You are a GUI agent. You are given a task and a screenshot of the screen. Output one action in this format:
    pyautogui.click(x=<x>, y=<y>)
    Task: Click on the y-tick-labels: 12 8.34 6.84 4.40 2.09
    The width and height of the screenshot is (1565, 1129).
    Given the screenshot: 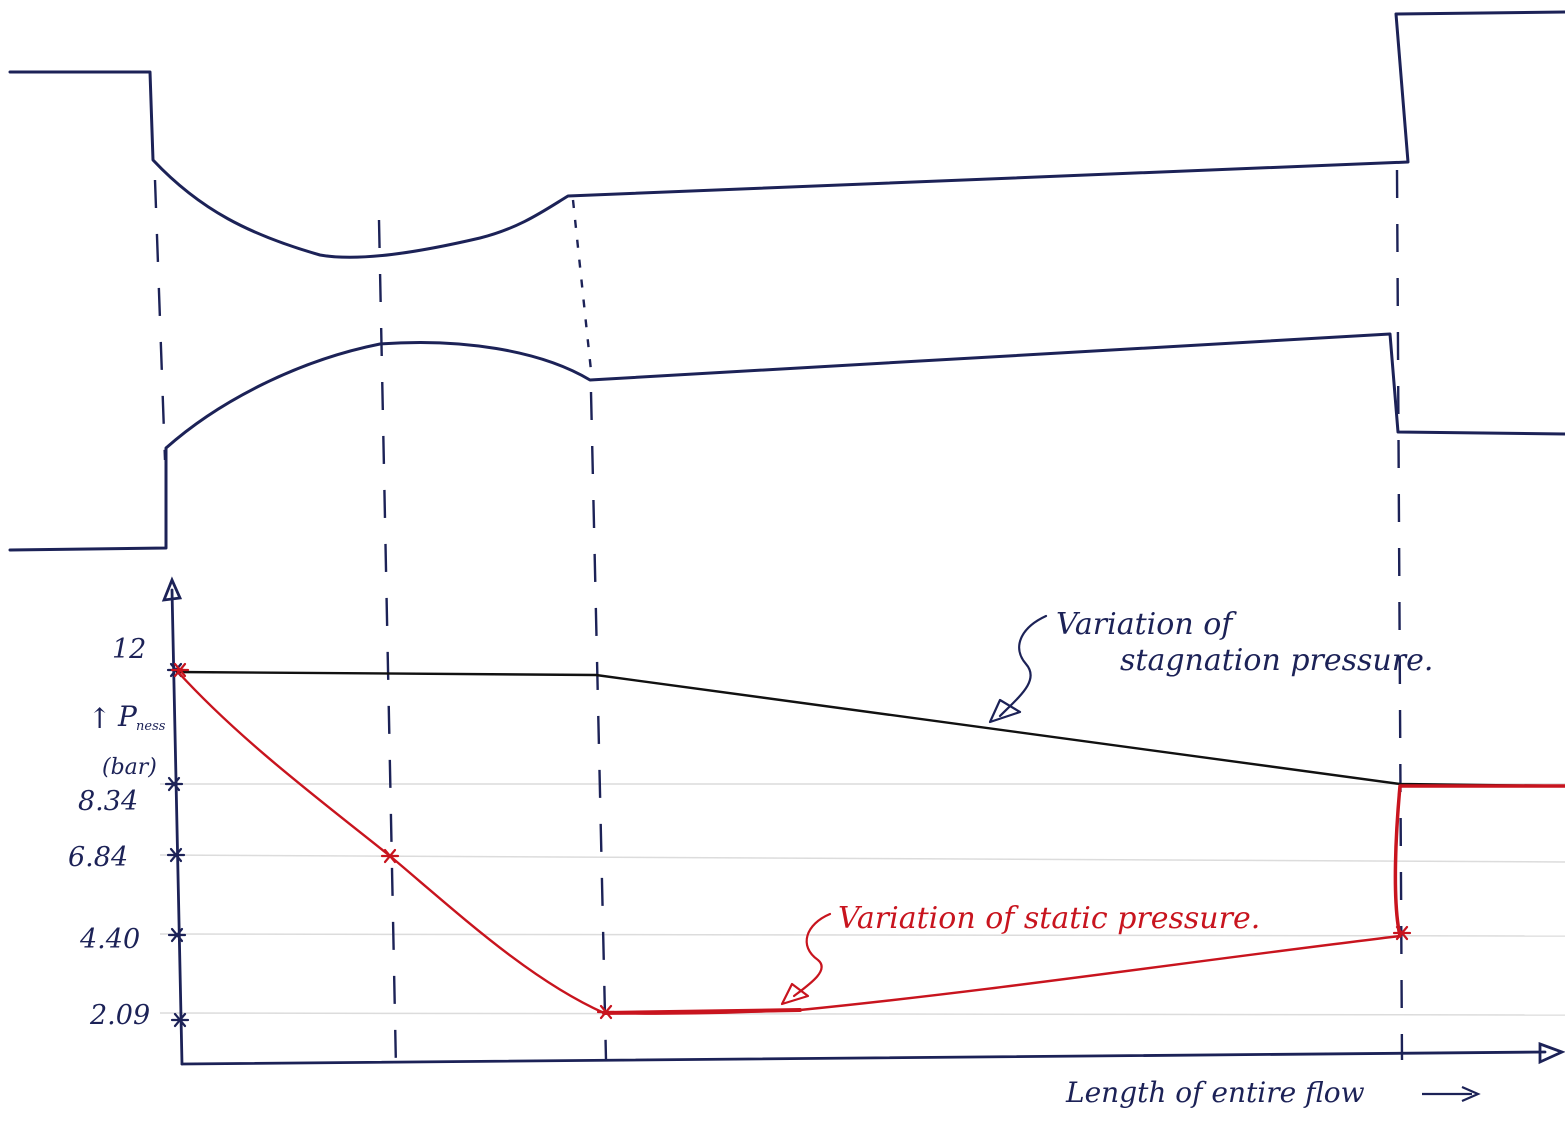 What is the action you would take?
    pyautogui.click(x=109, y=832)
    